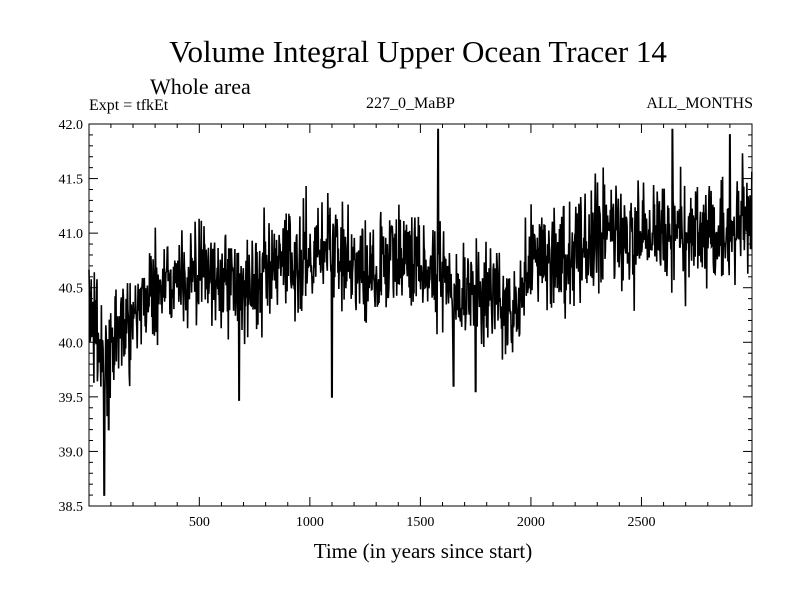  What do you see at coordinates (71, 398) in the screenshot?
I see `y-tick-label: 39.5` at bounding box center [71, 398].